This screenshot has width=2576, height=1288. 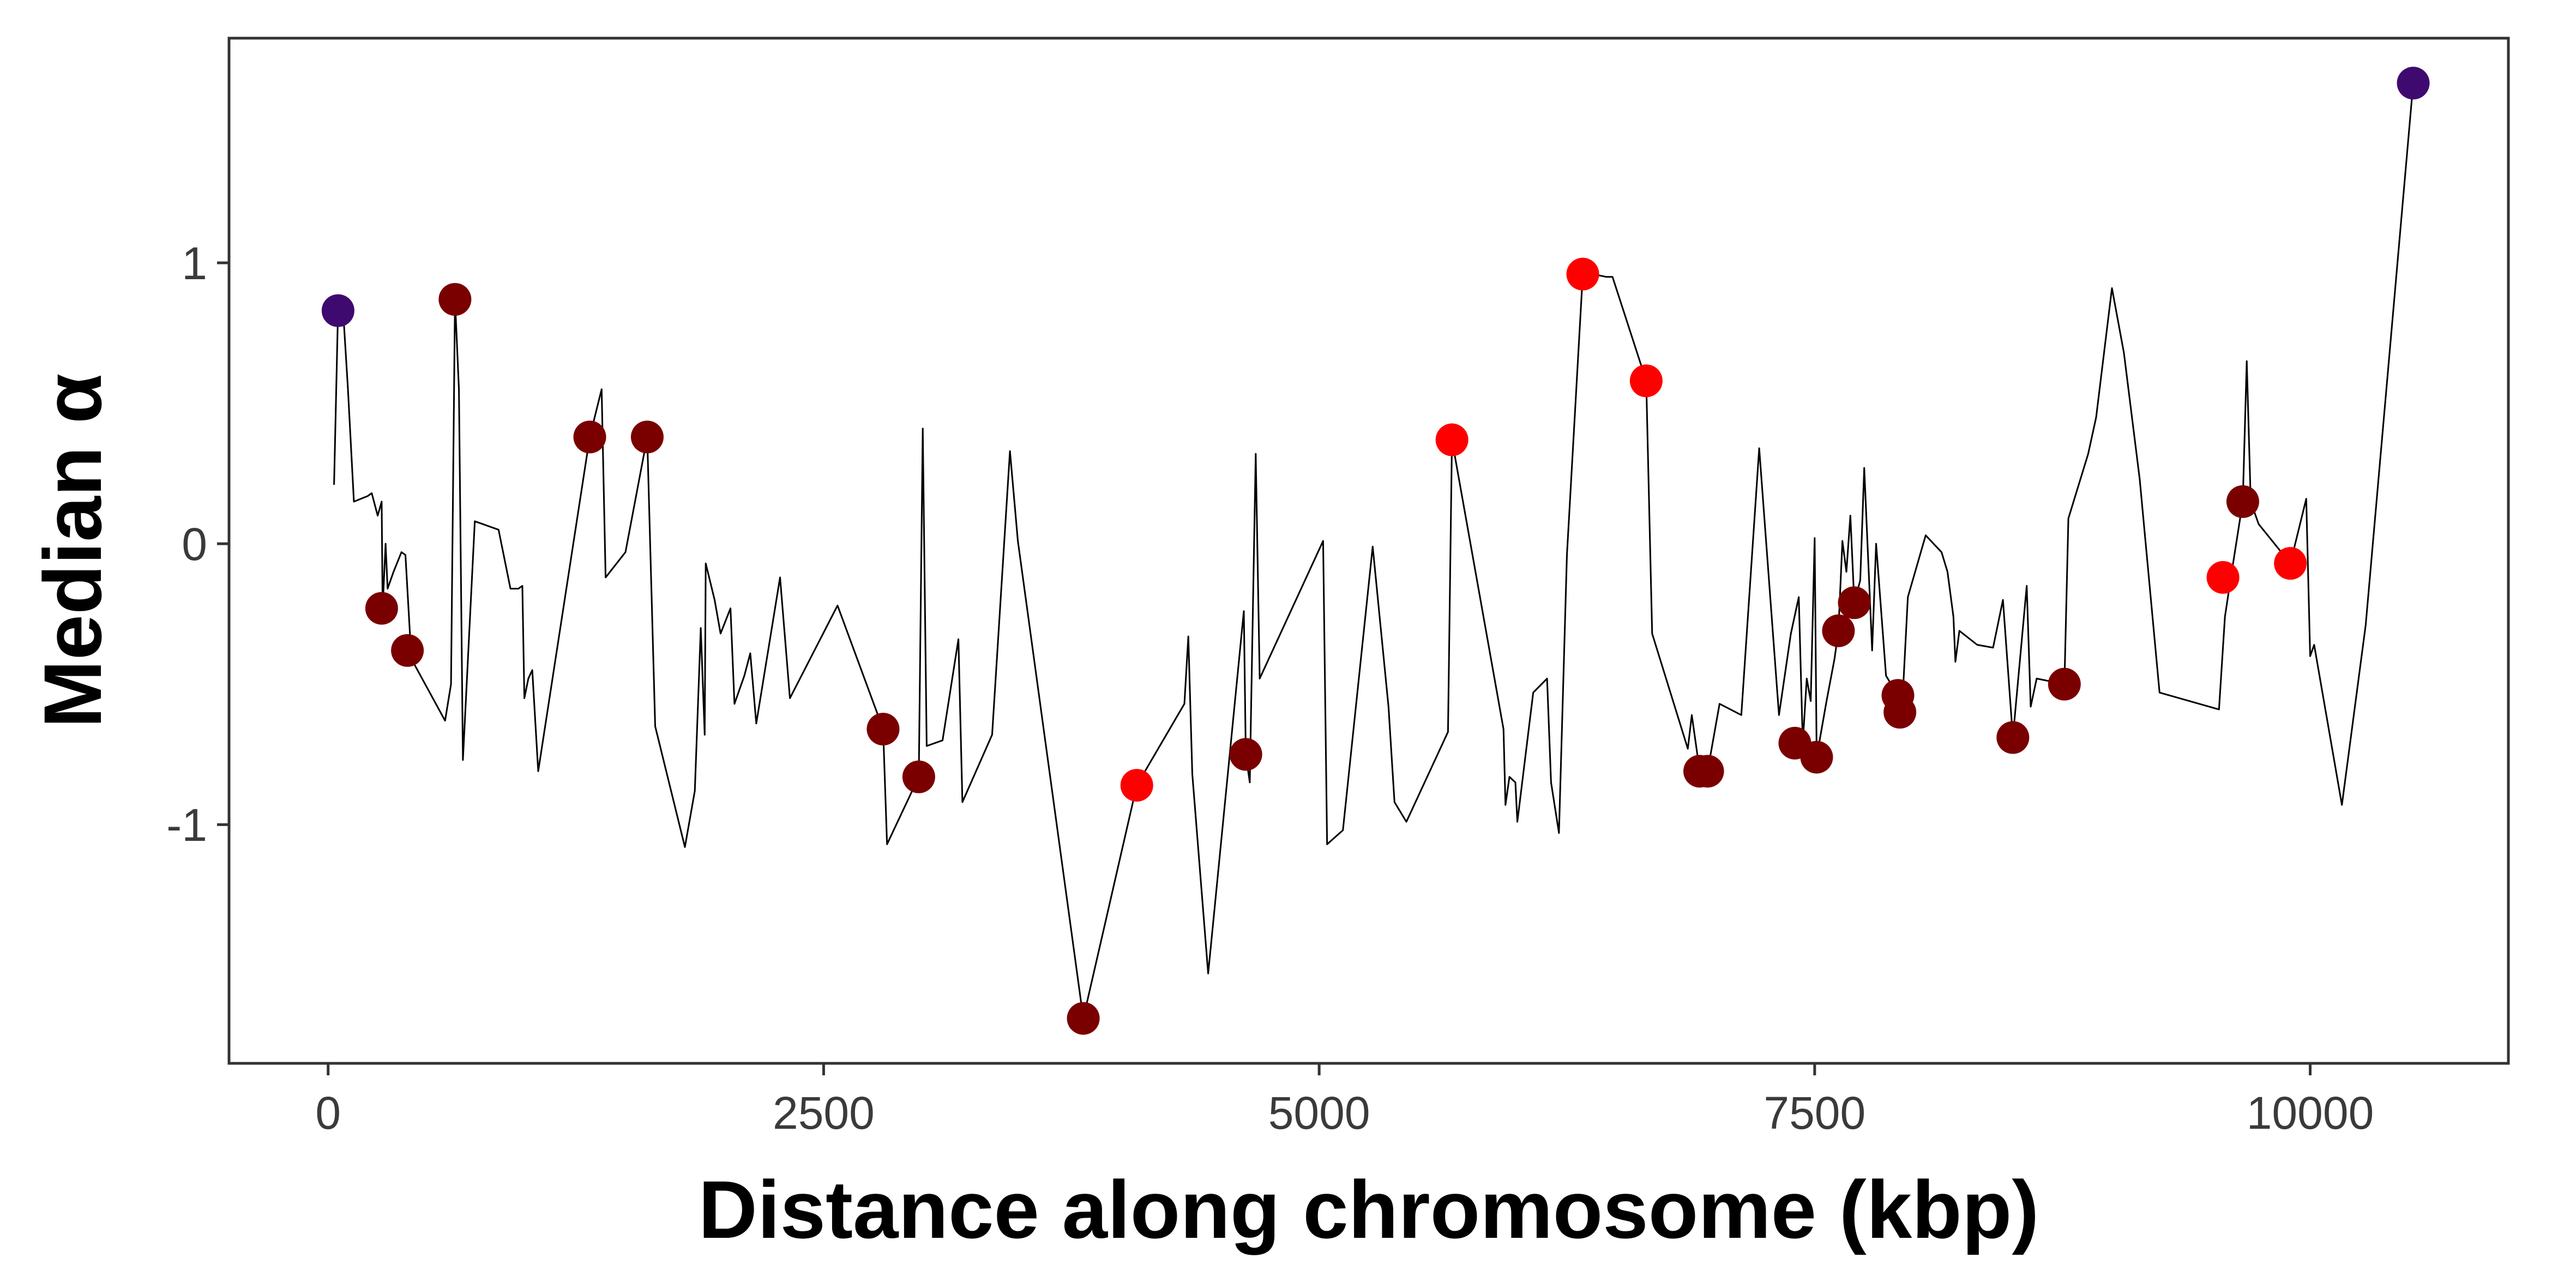 I want to click on y-tick-label: 0, so click(x=194, y=544).